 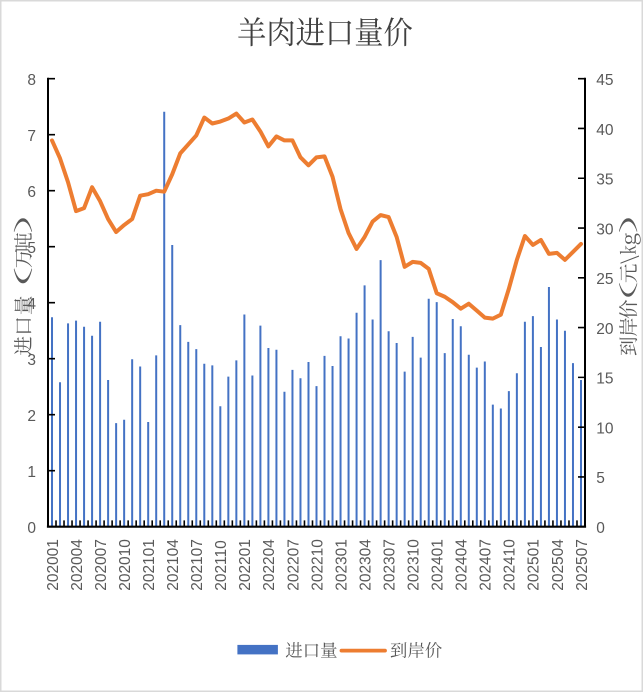 What do you see at coordinates (125, 565) in the screenshot?
I see `svg-text: 202010` at bounding box center [125, 565].